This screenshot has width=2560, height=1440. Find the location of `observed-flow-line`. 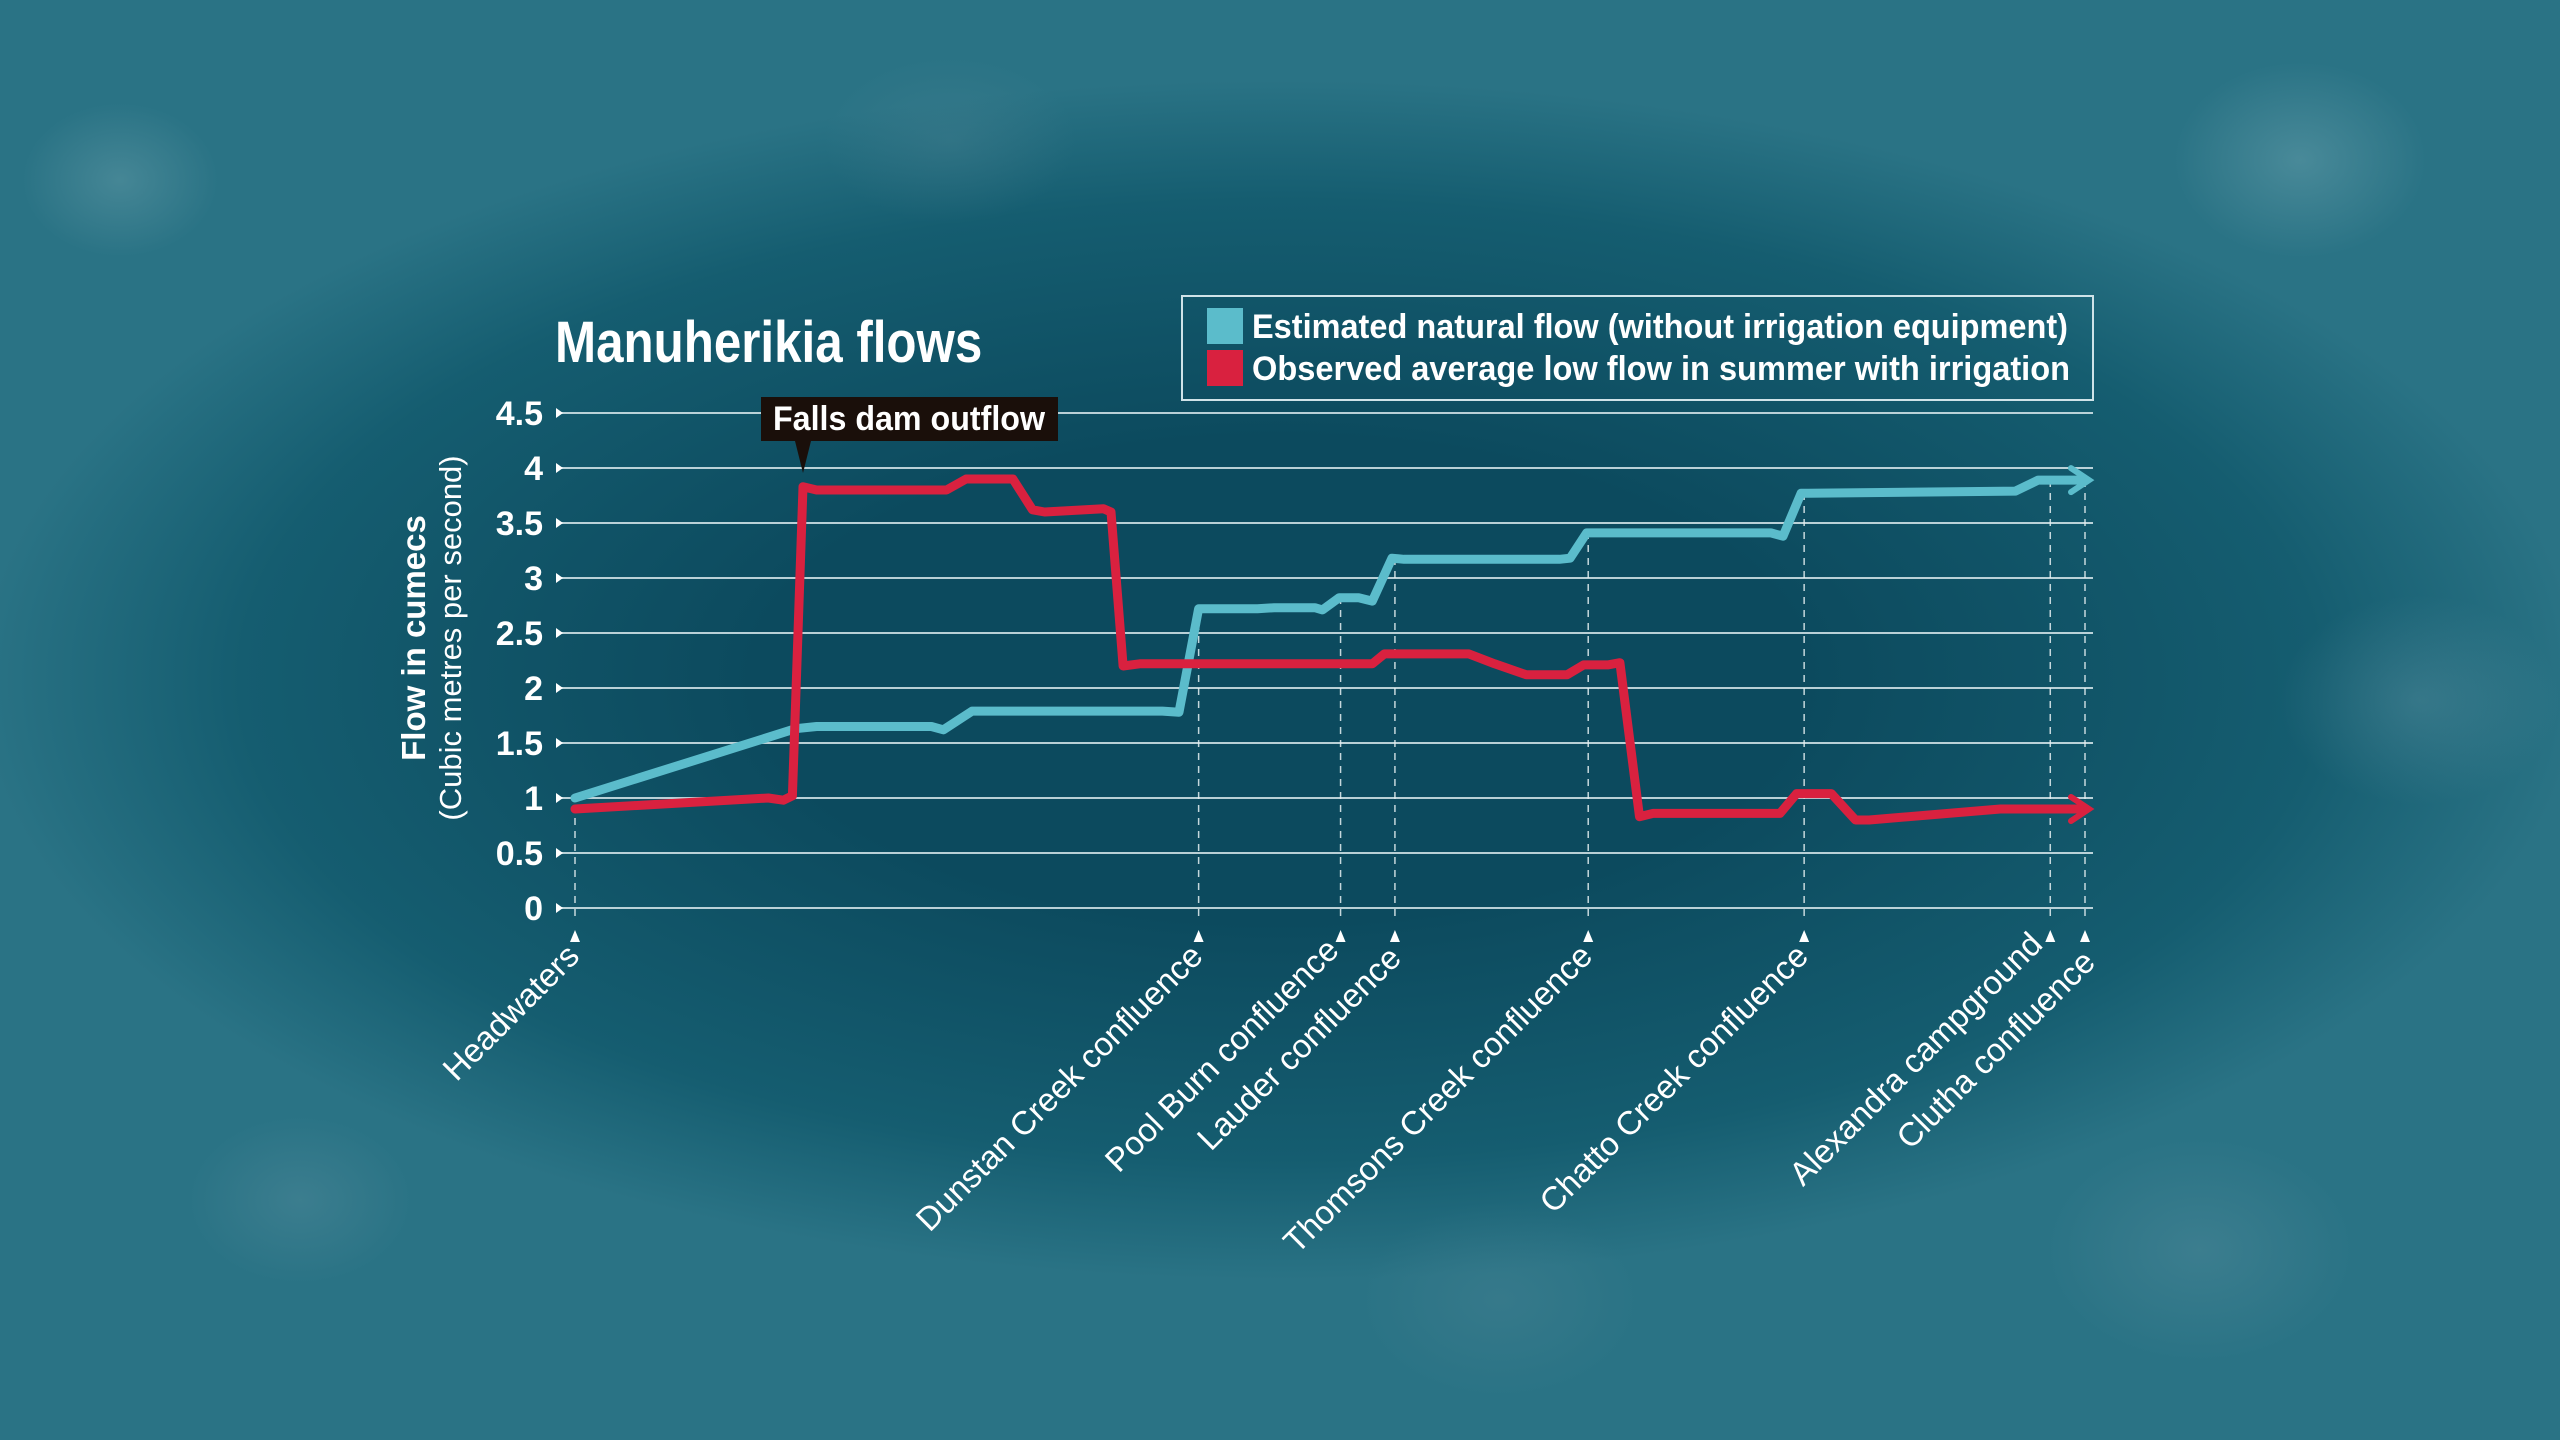

observed-flow-line is located at coordinates (1330, 649).